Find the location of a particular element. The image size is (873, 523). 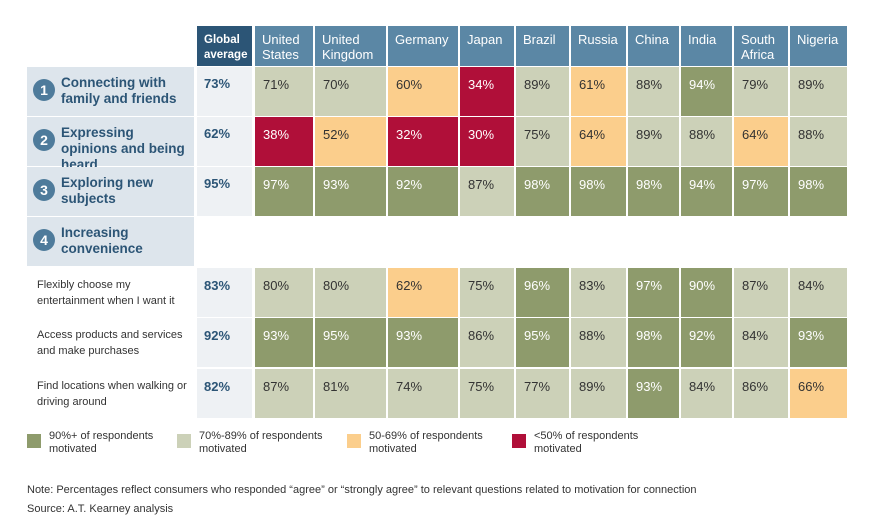

table-cell: 52% is located at coordinates (350, 141).